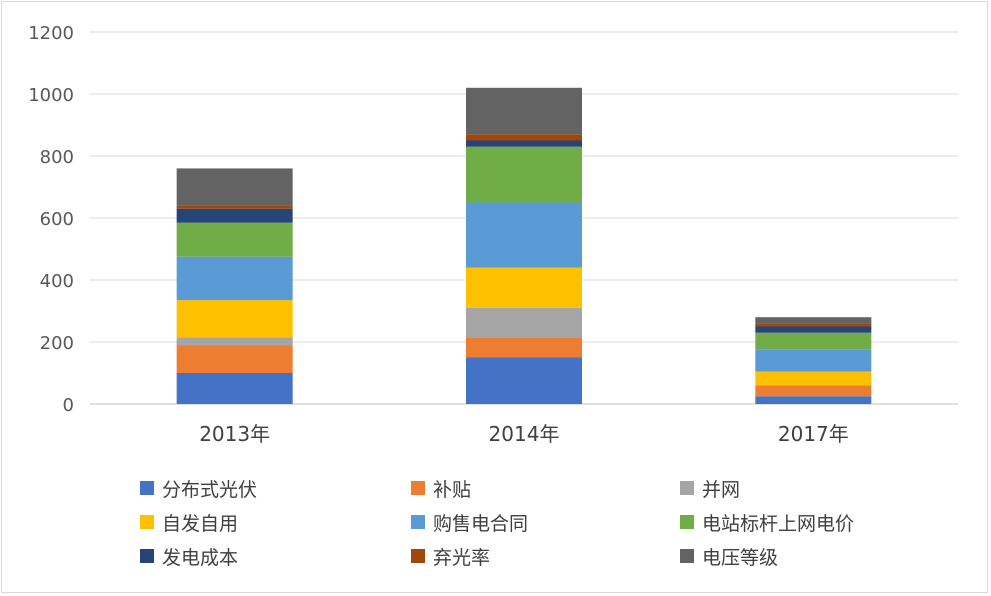 This screenshot has width=991, height=596. I want to click on x-tick-label: 2017年, so click(813, 434).